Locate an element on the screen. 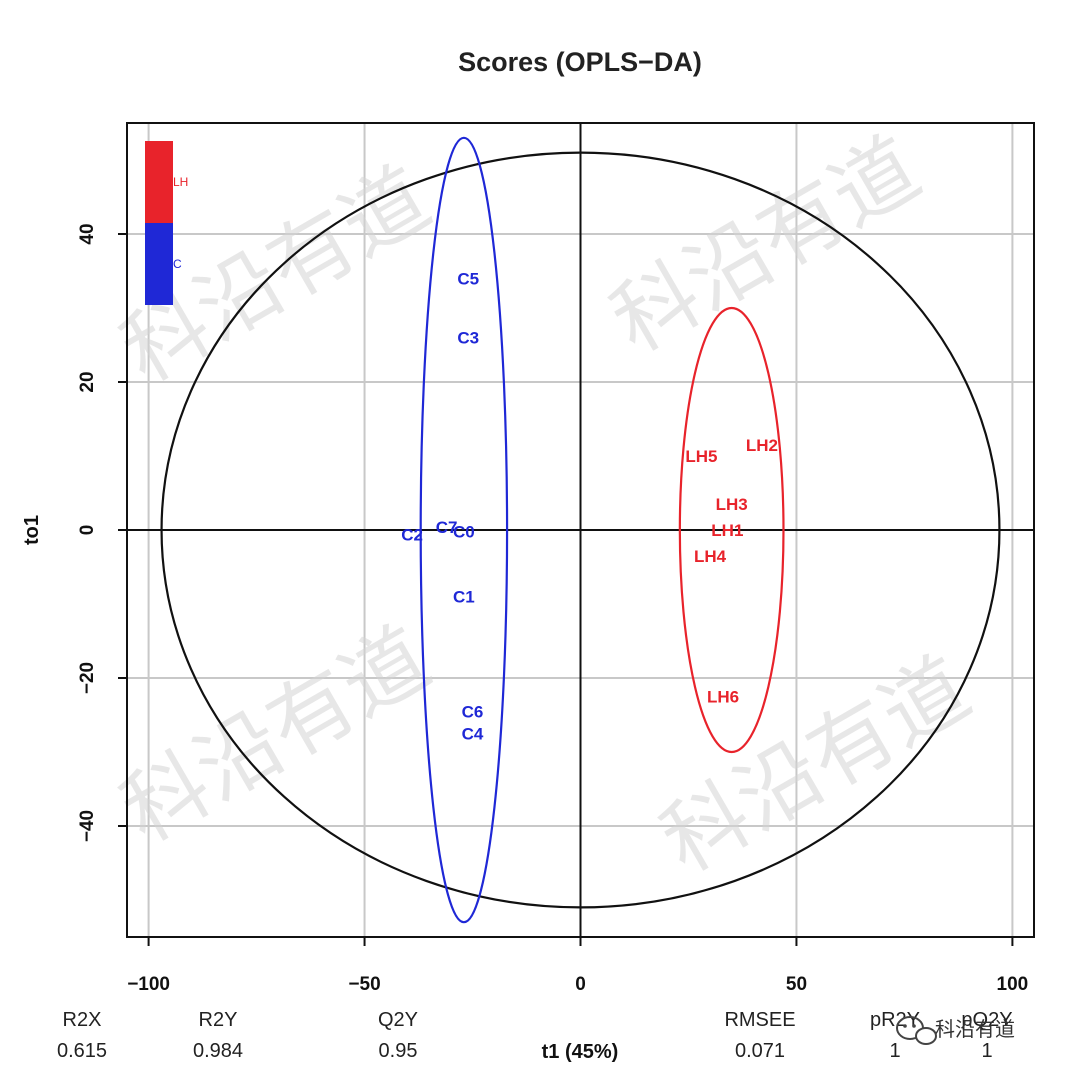 The width and height of the screenshot is (1072, 1076). point-label-lh4: LH4 is located at coordinates (710, 556).